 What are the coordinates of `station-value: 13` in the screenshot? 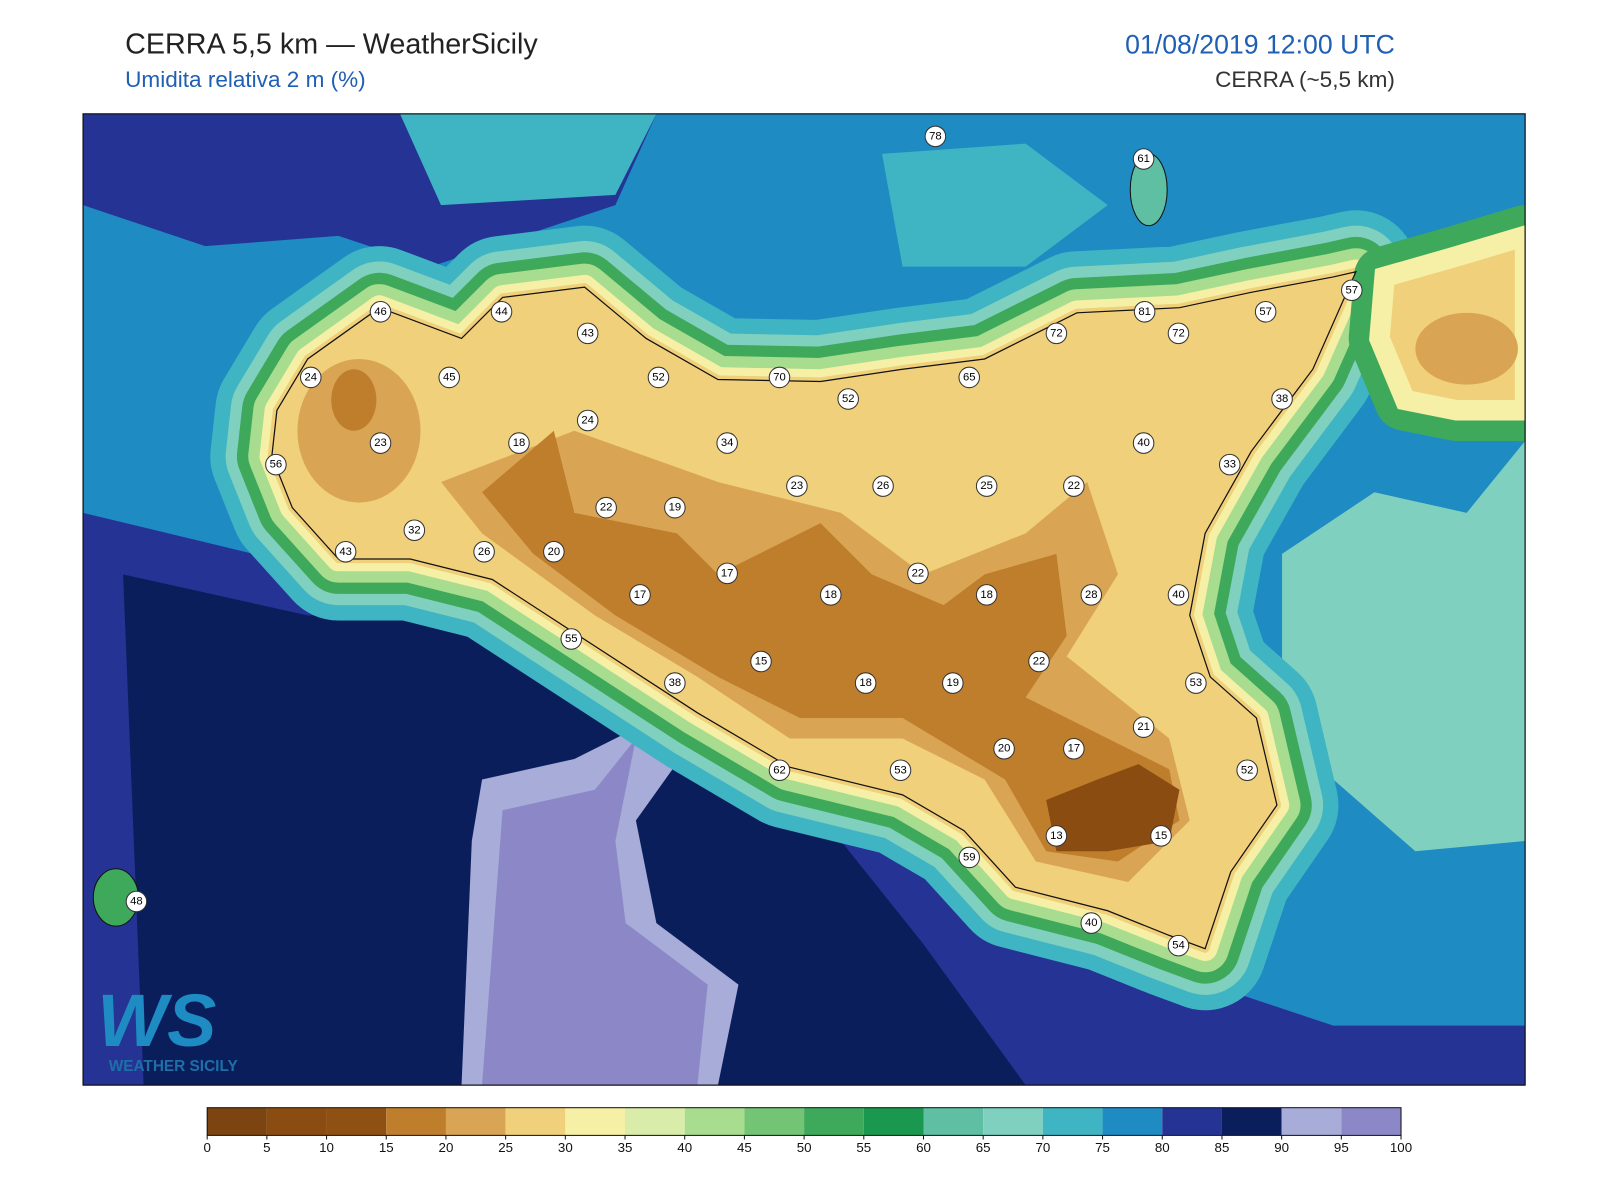 It's located at (1056, 836).